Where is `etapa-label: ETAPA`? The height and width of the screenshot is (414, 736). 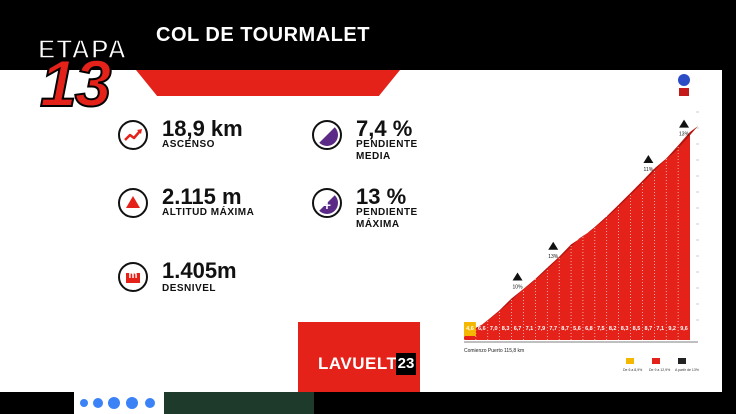
etapa-label: ETAPA is located at coordinates (82, 49).